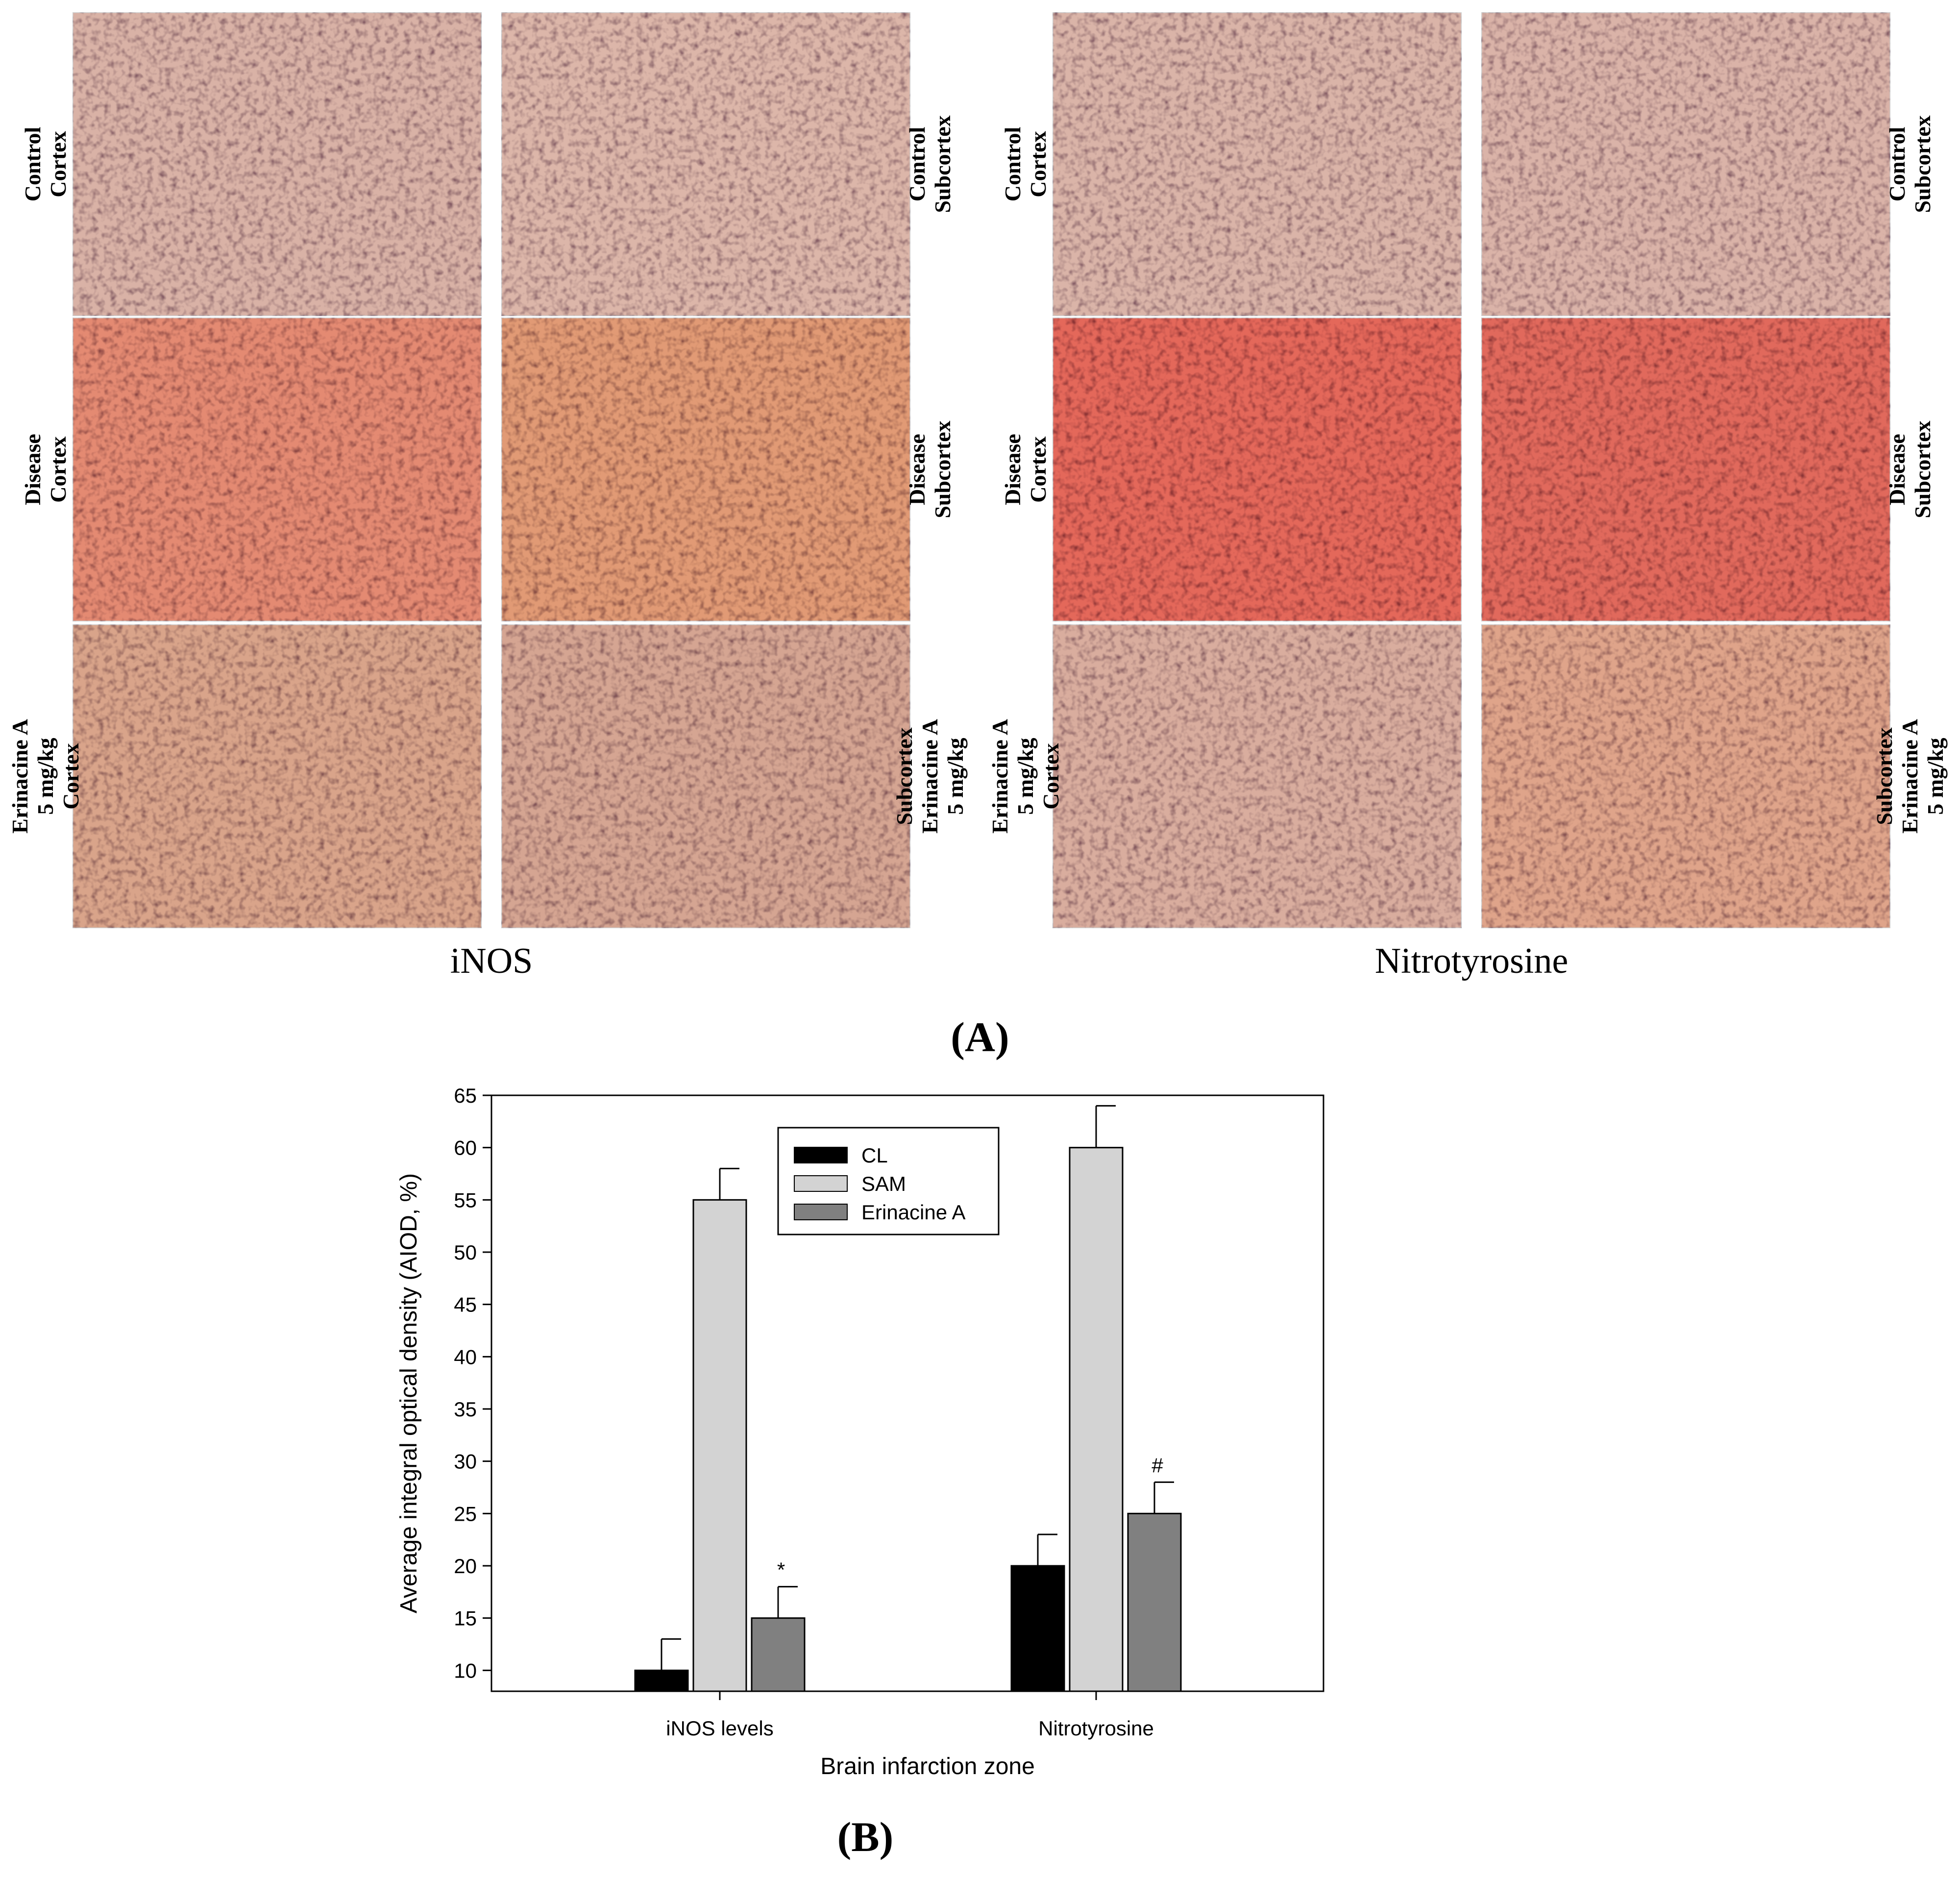 This screenshot has height=1877, width=1960. What do you see at coordinates (465, 1670) in the screenshot?
I see `y-tick-label: 10` at bounding box center [465, 1670].